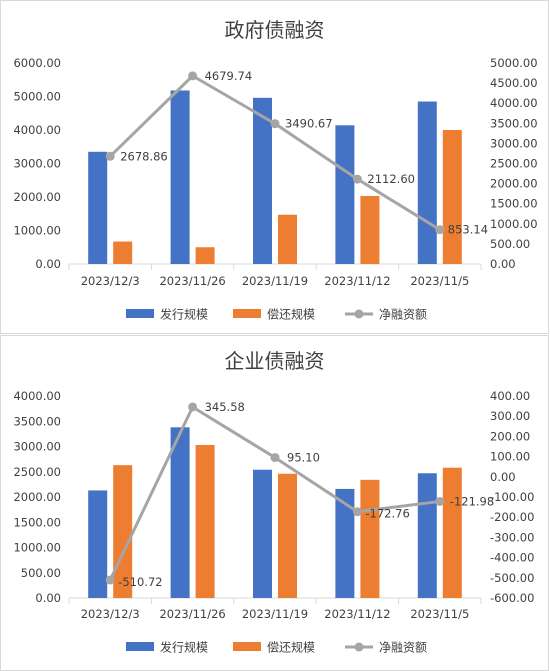 This screenshot has width=550, height=671. I want to click on chart-title: 政府债融资, so click(275, 30).